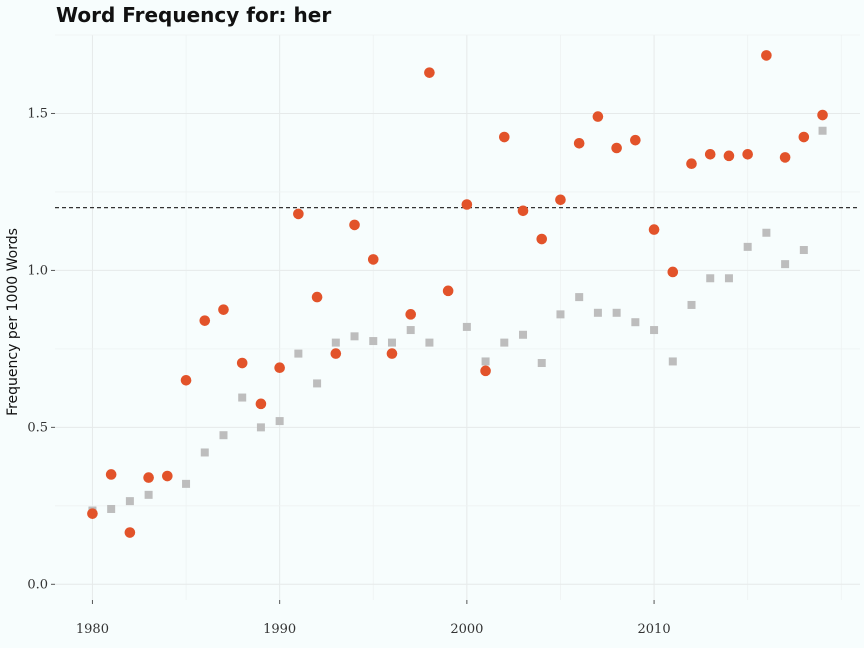  I want to click on y-tick-label: 1.0, so click(37, 270).